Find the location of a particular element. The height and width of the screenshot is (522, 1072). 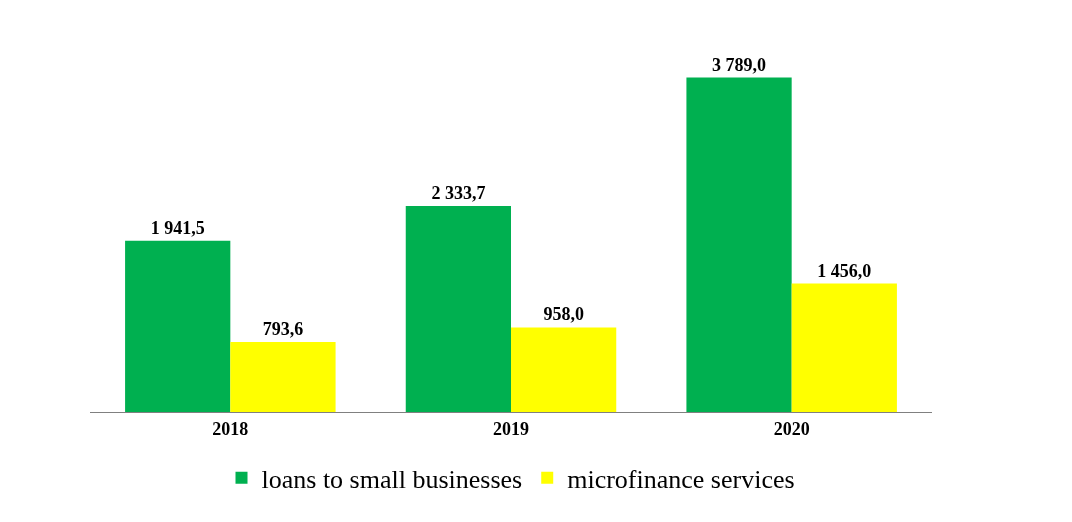

legend-label: microfinance services is located at coordinates (681, 479).